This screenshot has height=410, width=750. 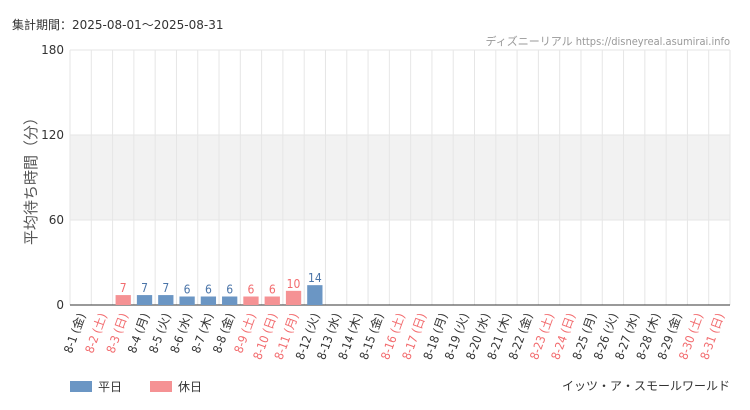 I want to click on period-label: 集計期間：2025-08-01～2025-08-31, so click(x=118, y=25).